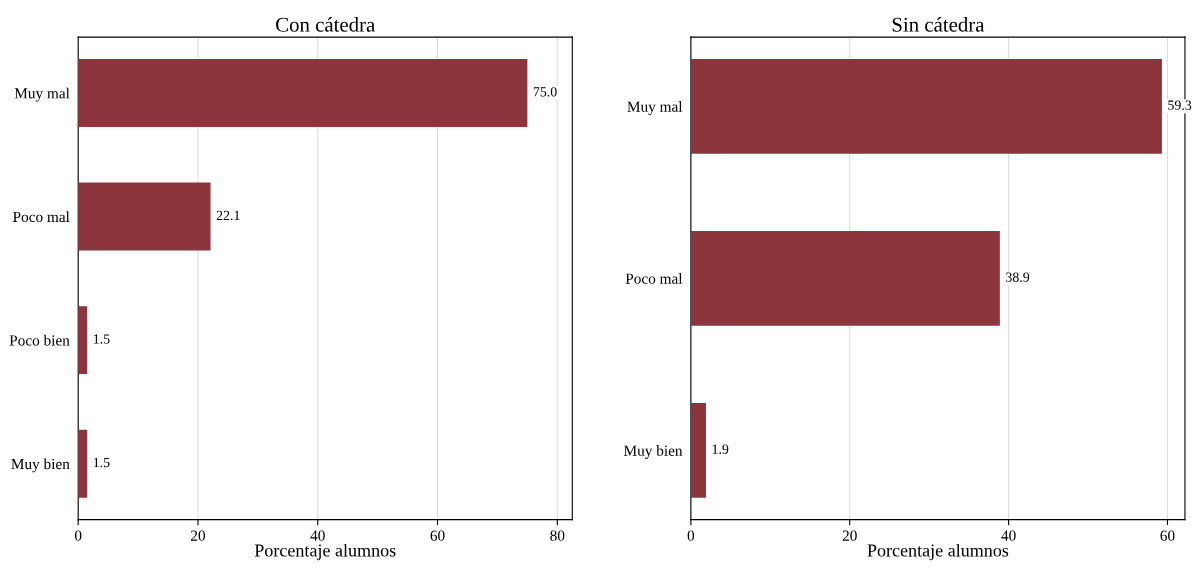  What do you see at coordinates (1180, 105) in the screenshot?
I see `data-label: 59.3` at bounding box center [1180, 105].